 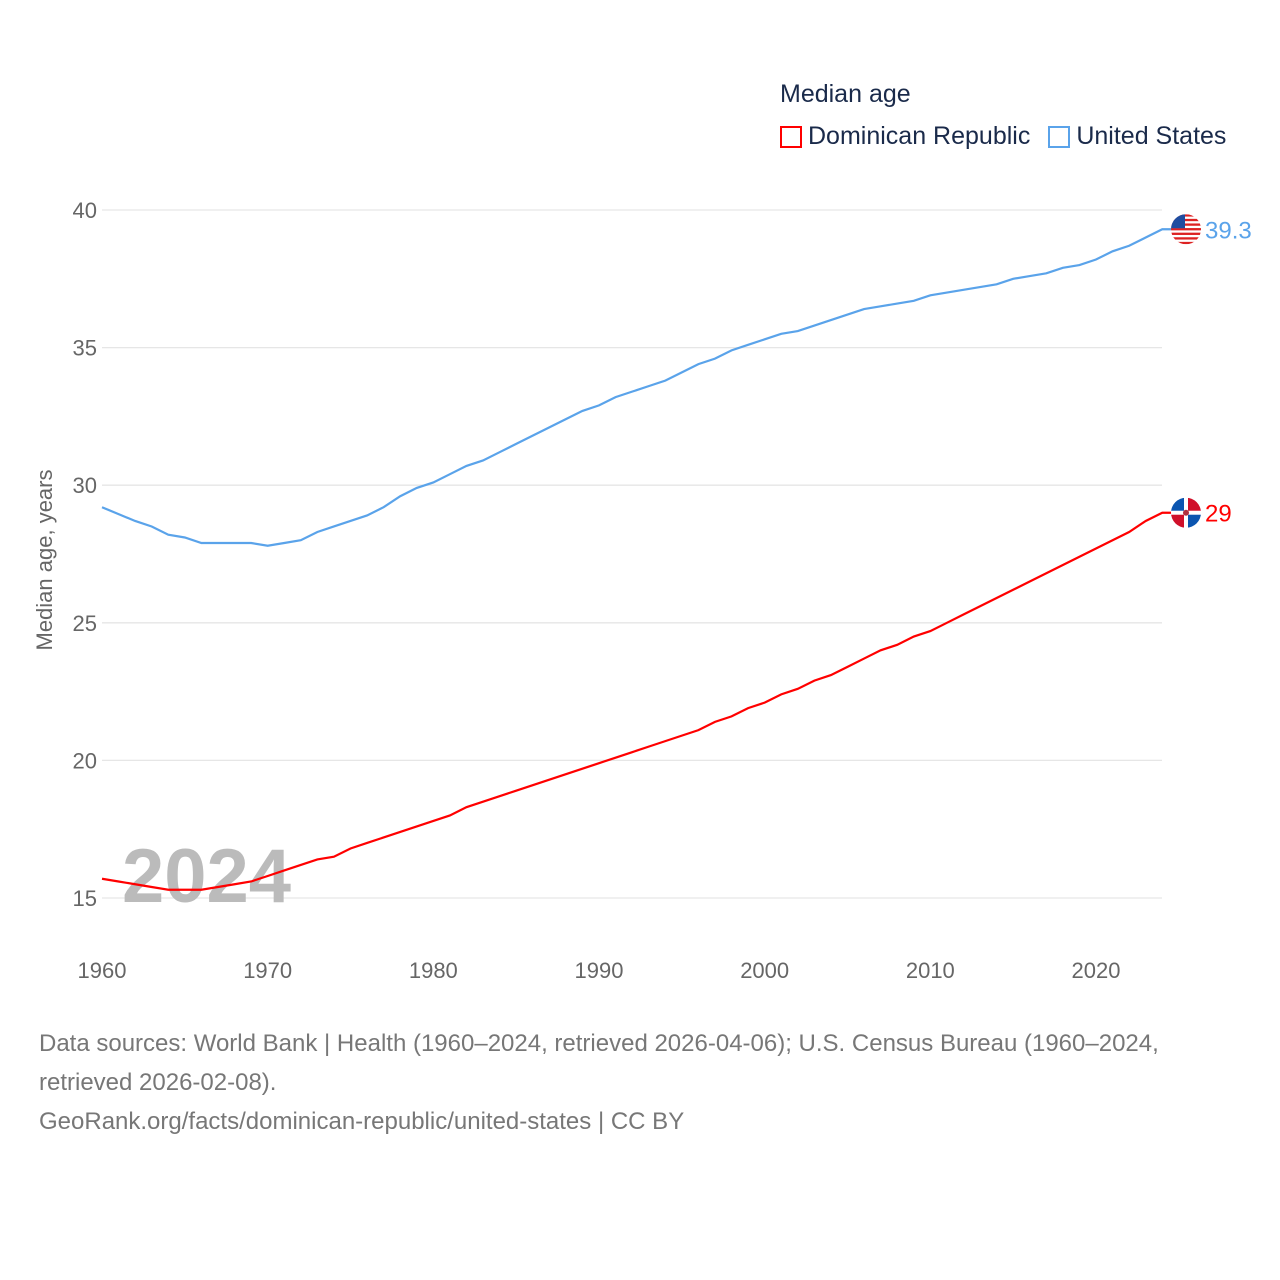 I want to click on x-tick-label: 1990, so click(x=599, y=970).